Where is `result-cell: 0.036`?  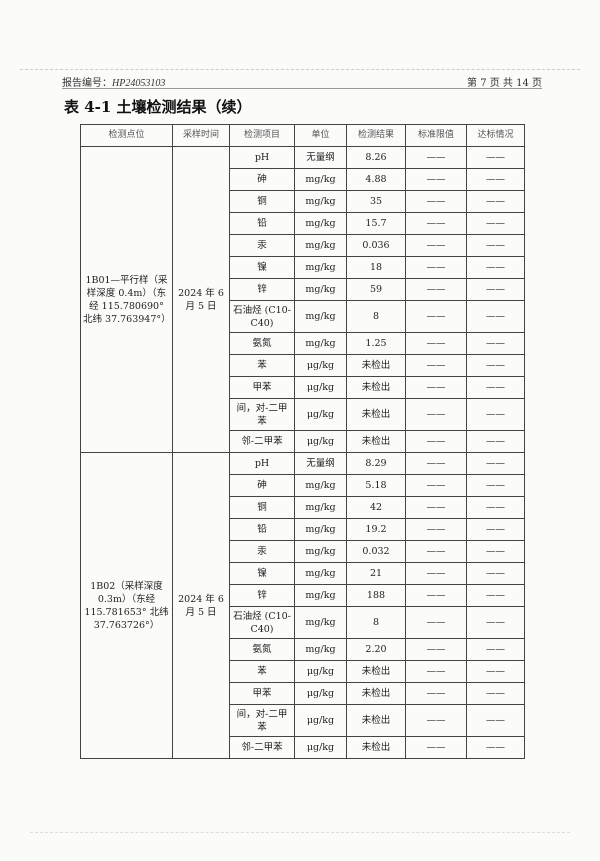 result-cell: 0.036 is located at coordinates (376, 245).